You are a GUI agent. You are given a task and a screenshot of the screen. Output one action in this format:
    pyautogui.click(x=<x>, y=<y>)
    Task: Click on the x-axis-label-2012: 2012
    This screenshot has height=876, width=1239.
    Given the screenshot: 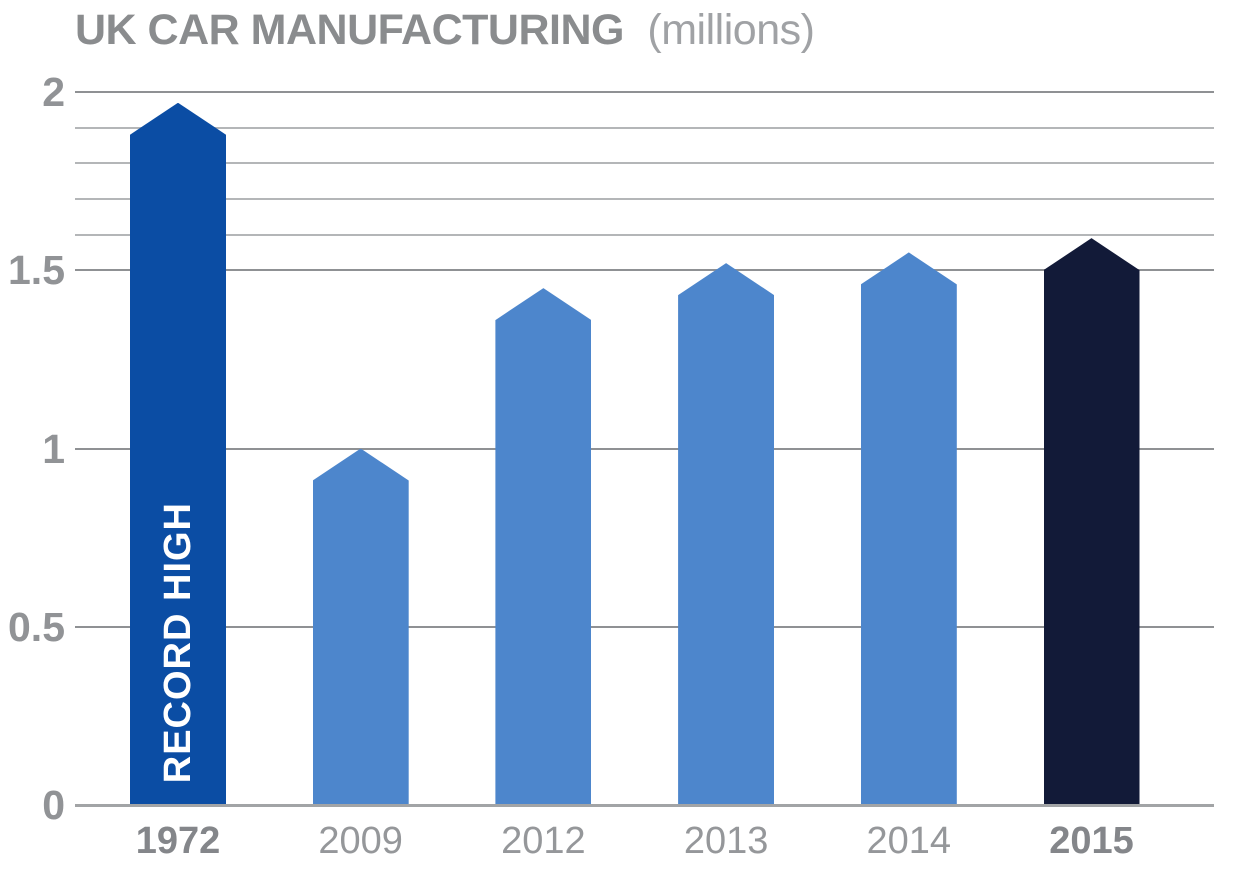 What is the action you would take?
    pyautogui.click(x=543, y=841)
    